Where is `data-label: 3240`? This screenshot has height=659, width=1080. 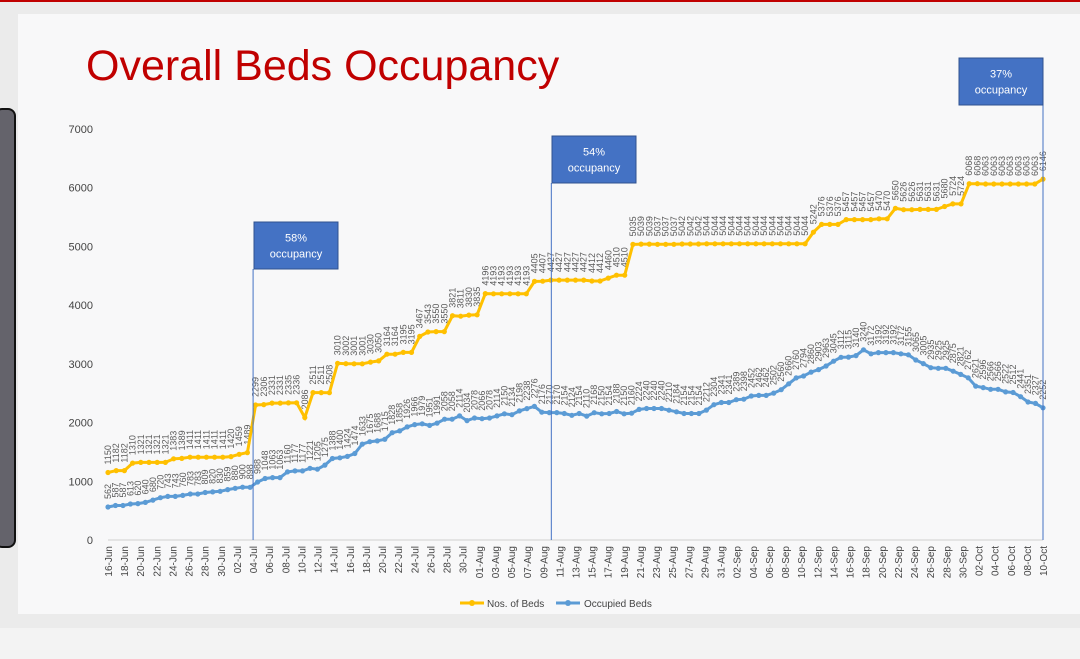
data-label: 3240 is located at coordinates (864, 332).